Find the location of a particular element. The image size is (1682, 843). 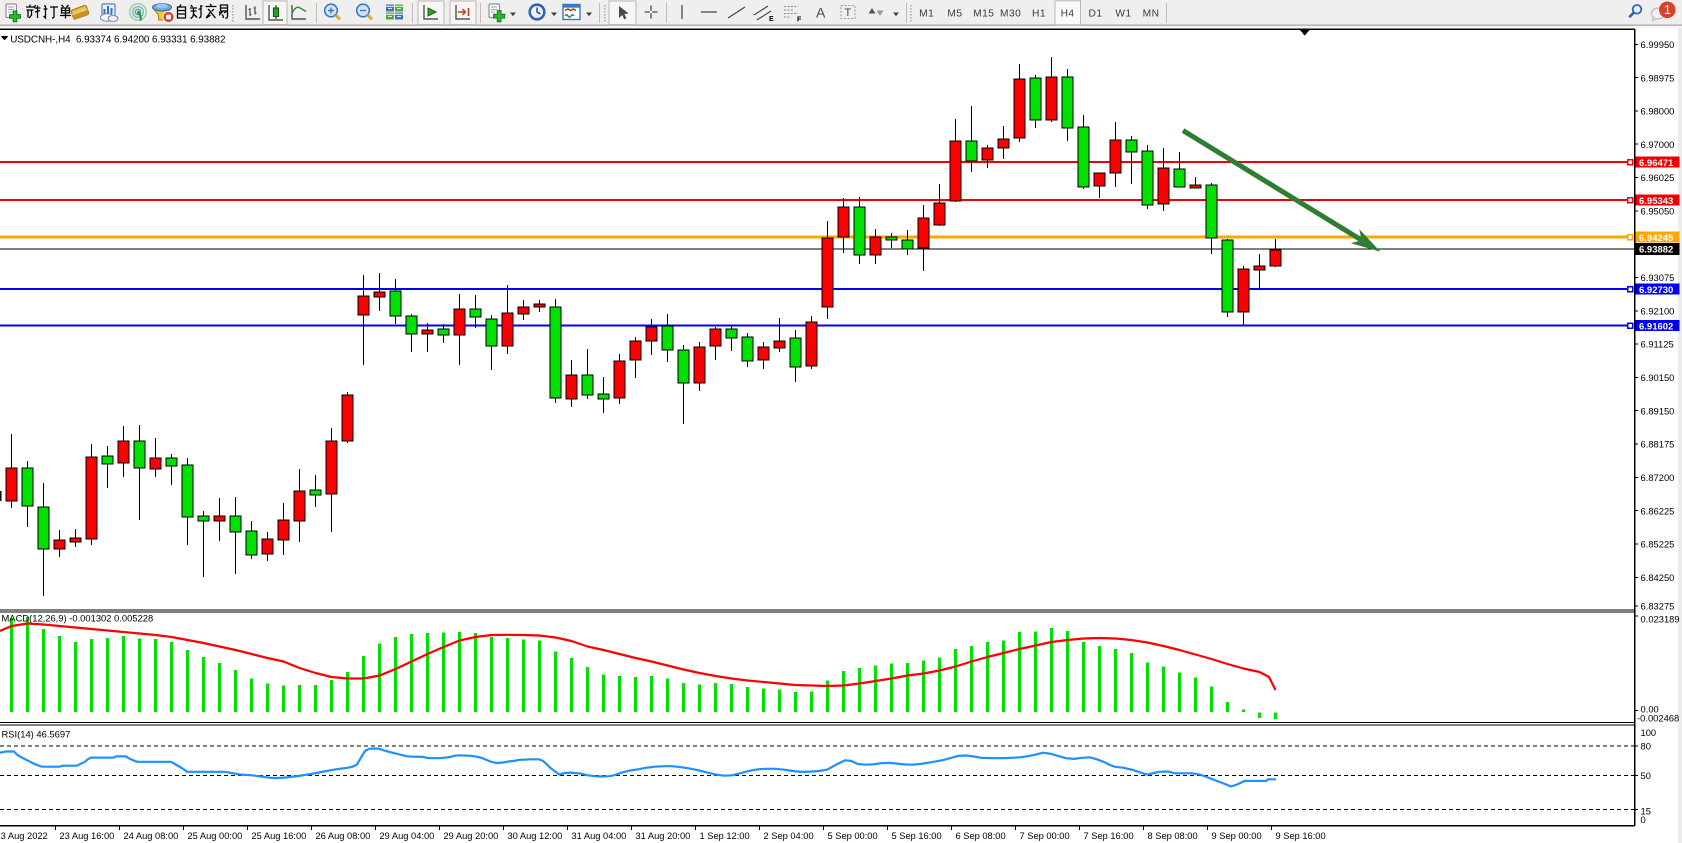

svg-text: 50 is located at coordinates (1646, 775).